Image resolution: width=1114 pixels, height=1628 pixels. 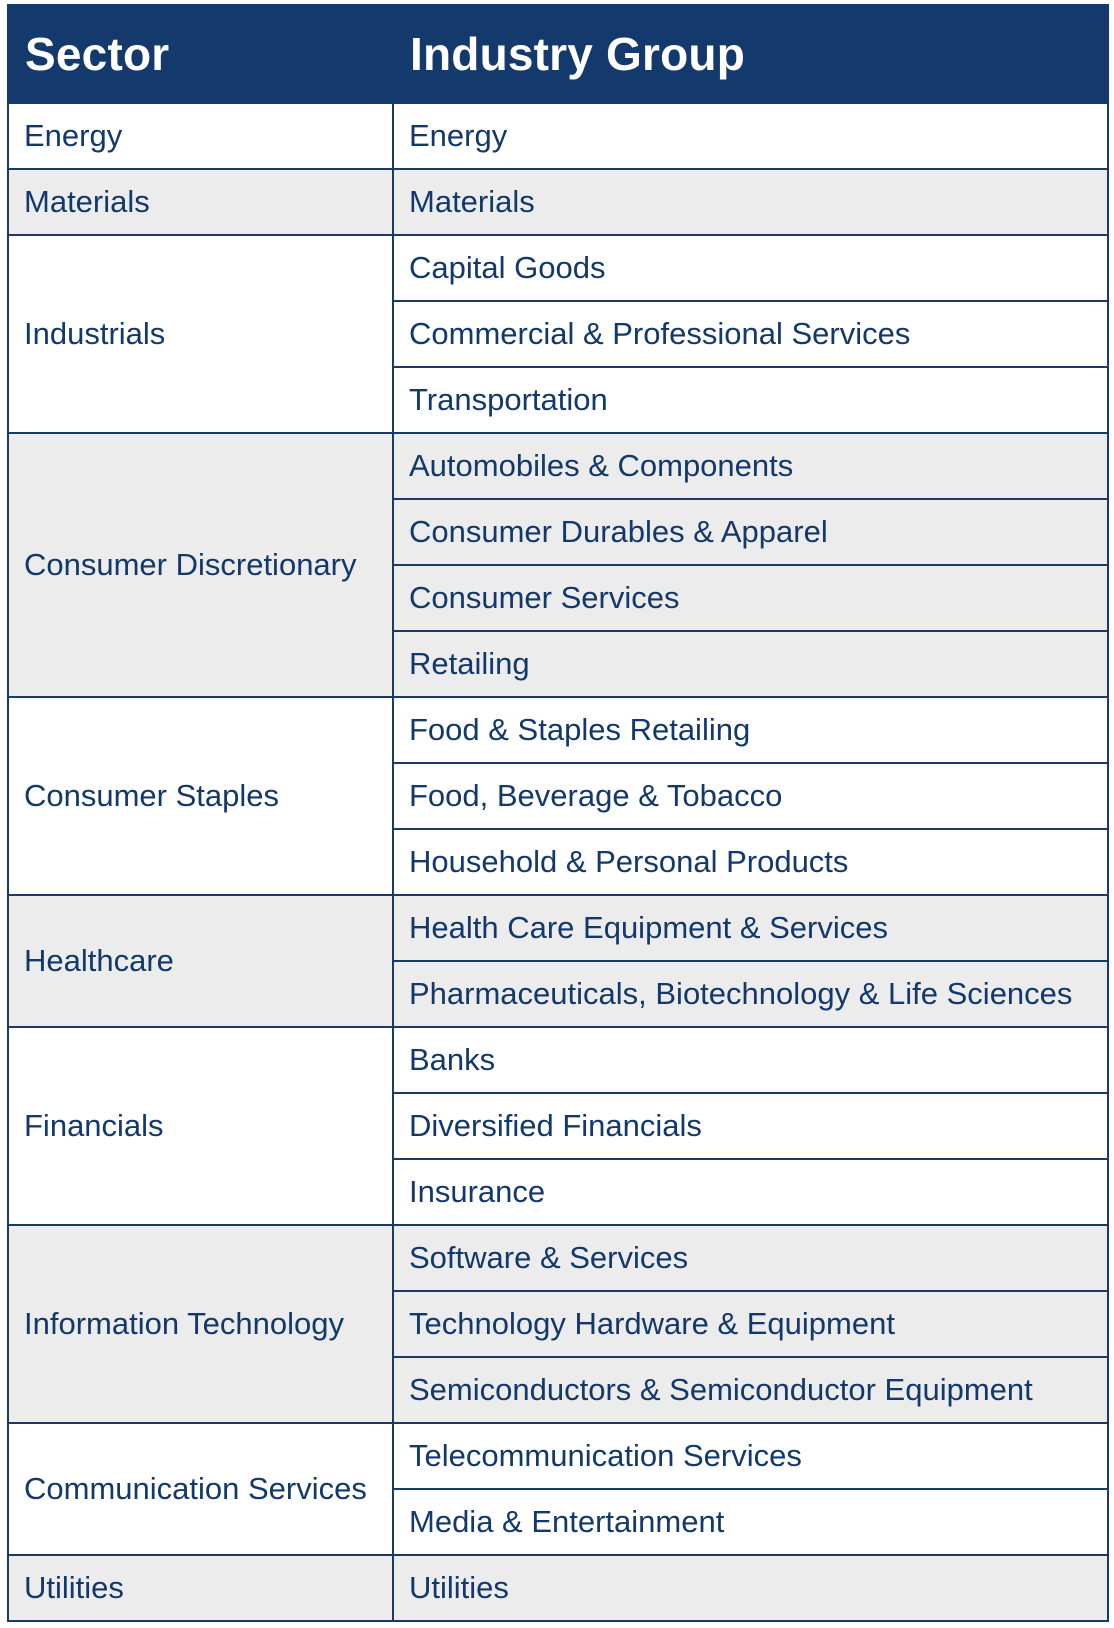 What do you see at coordinates (200, 54) in the screenshot?
I see `header-sector: Sector` at bounding box center [200, 54].